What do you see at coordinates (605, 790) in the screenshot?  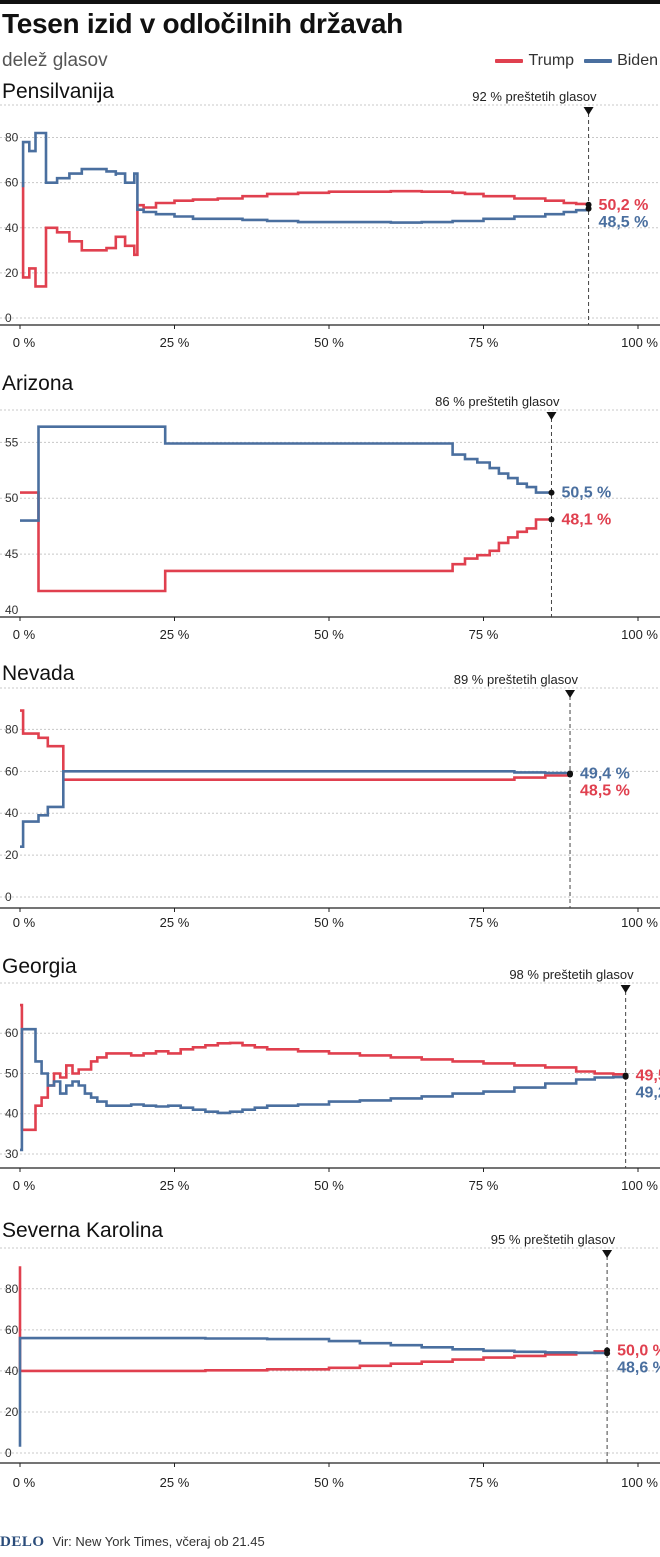 I see `final-value-trump: 48,5 %` at bounding box center [605, 790].